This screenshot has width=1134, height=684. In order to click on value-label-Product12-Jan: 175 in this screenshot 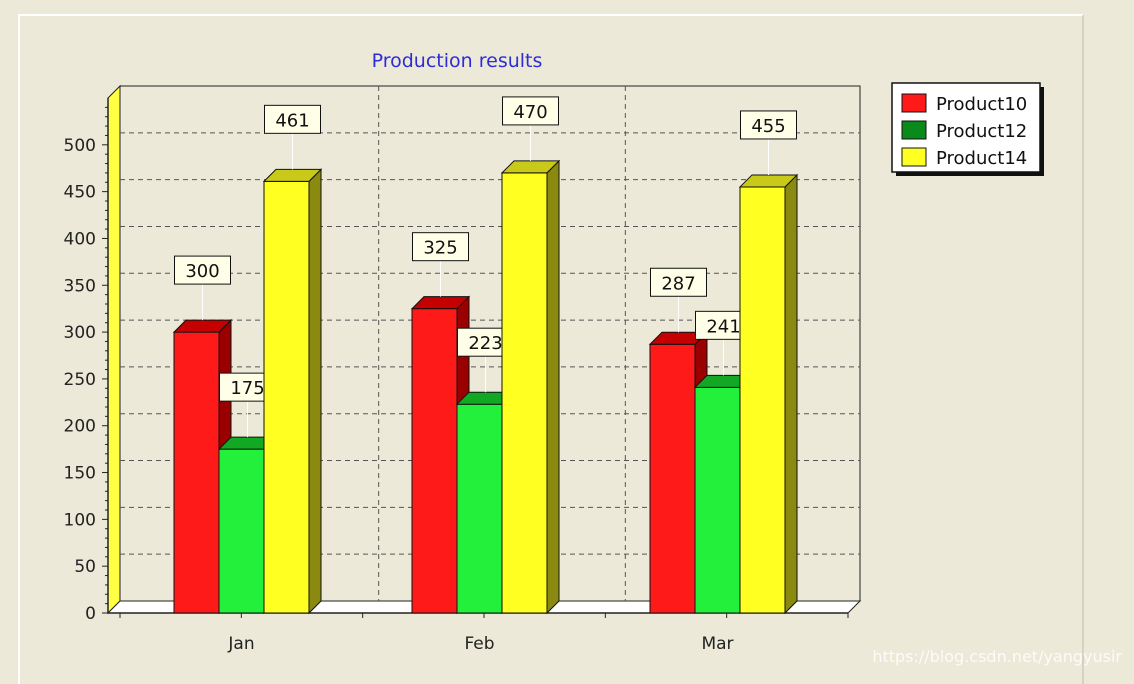, I will do `click(247, 388)`.